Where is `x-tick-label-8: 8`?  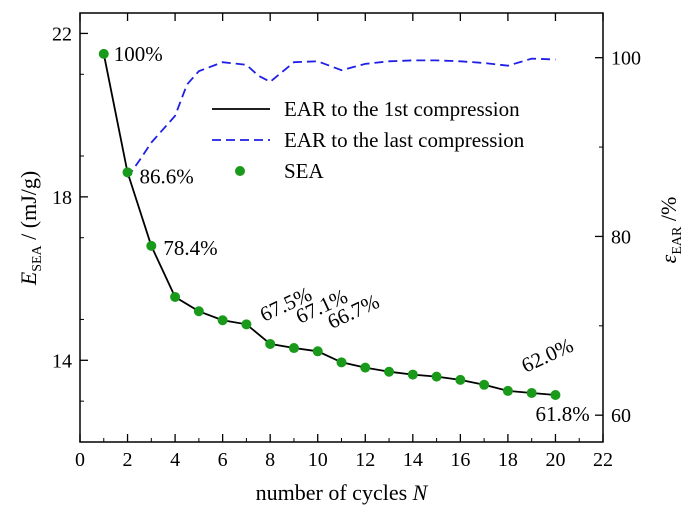
x-tick-label-8: 8 is located at coordinates (270, 460).